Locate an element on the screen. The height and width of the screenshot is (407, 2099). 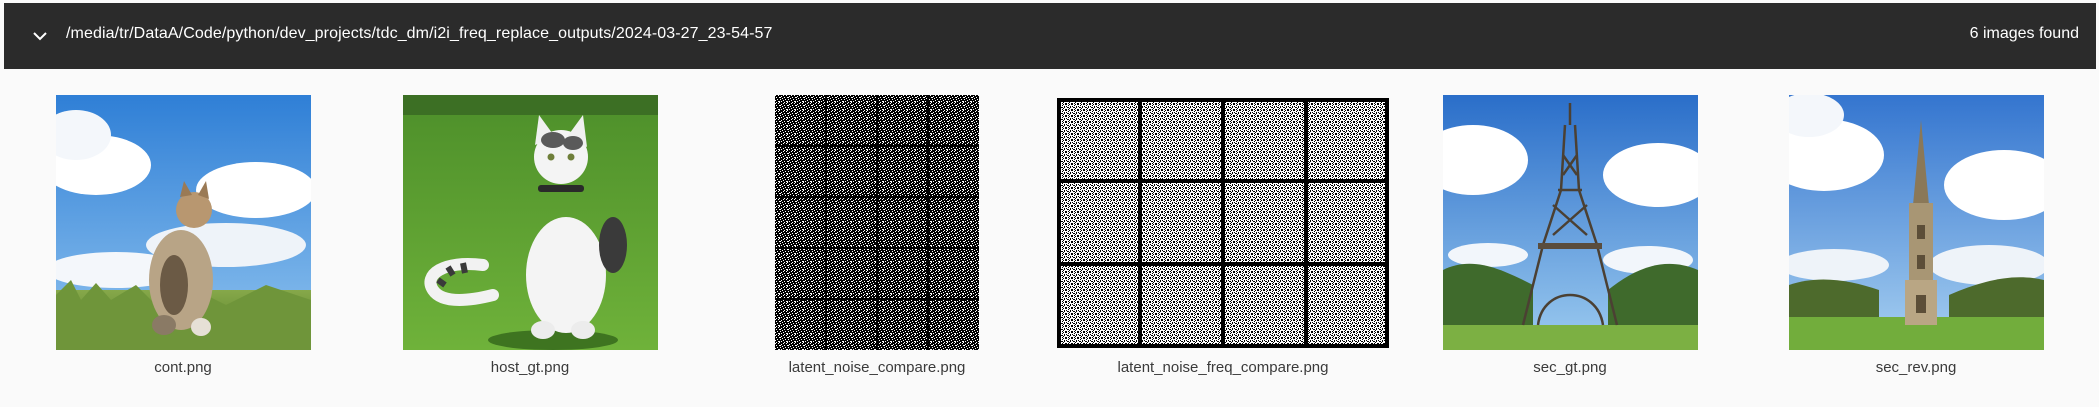
eiffel-tower-image is located at coordinates (1570, 222).